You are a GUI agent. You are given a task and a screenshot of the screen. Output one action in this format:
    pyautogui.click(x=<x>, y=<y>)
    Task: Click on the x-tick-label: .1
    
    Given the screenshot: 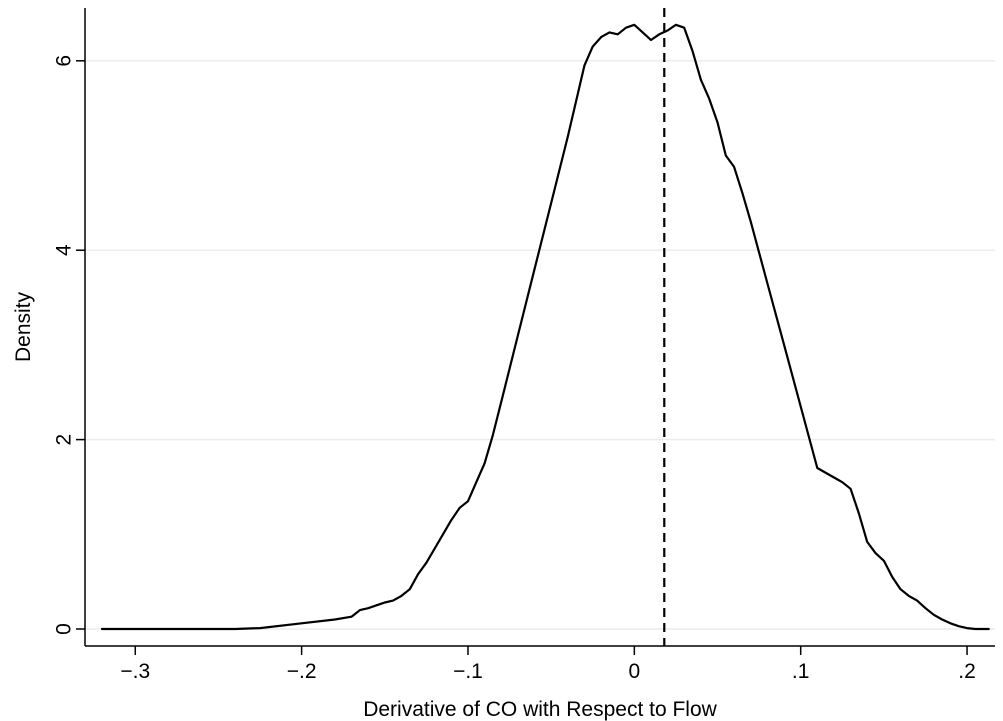 What is the action you would take?
    pyautogui.click(x=801, y=671)
    